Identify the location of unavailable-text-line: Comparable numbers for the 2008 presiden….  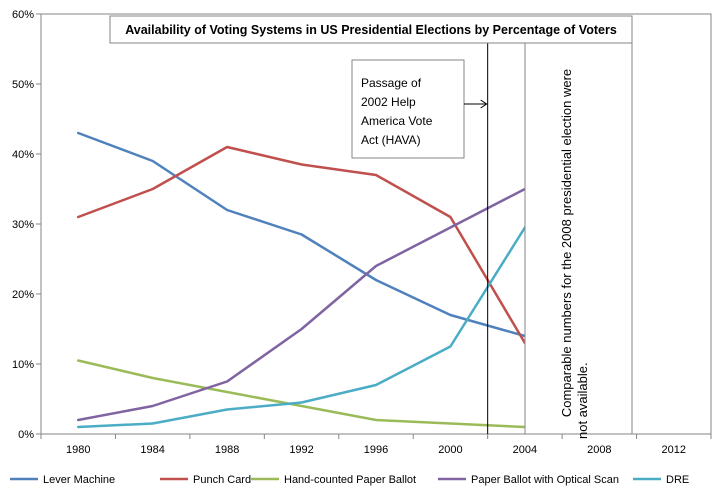
(566, 243).